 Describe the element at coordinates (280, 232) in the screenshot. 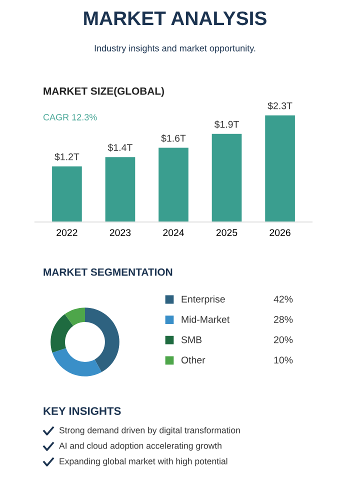

I see `x-tick-label: 2026` at that location.